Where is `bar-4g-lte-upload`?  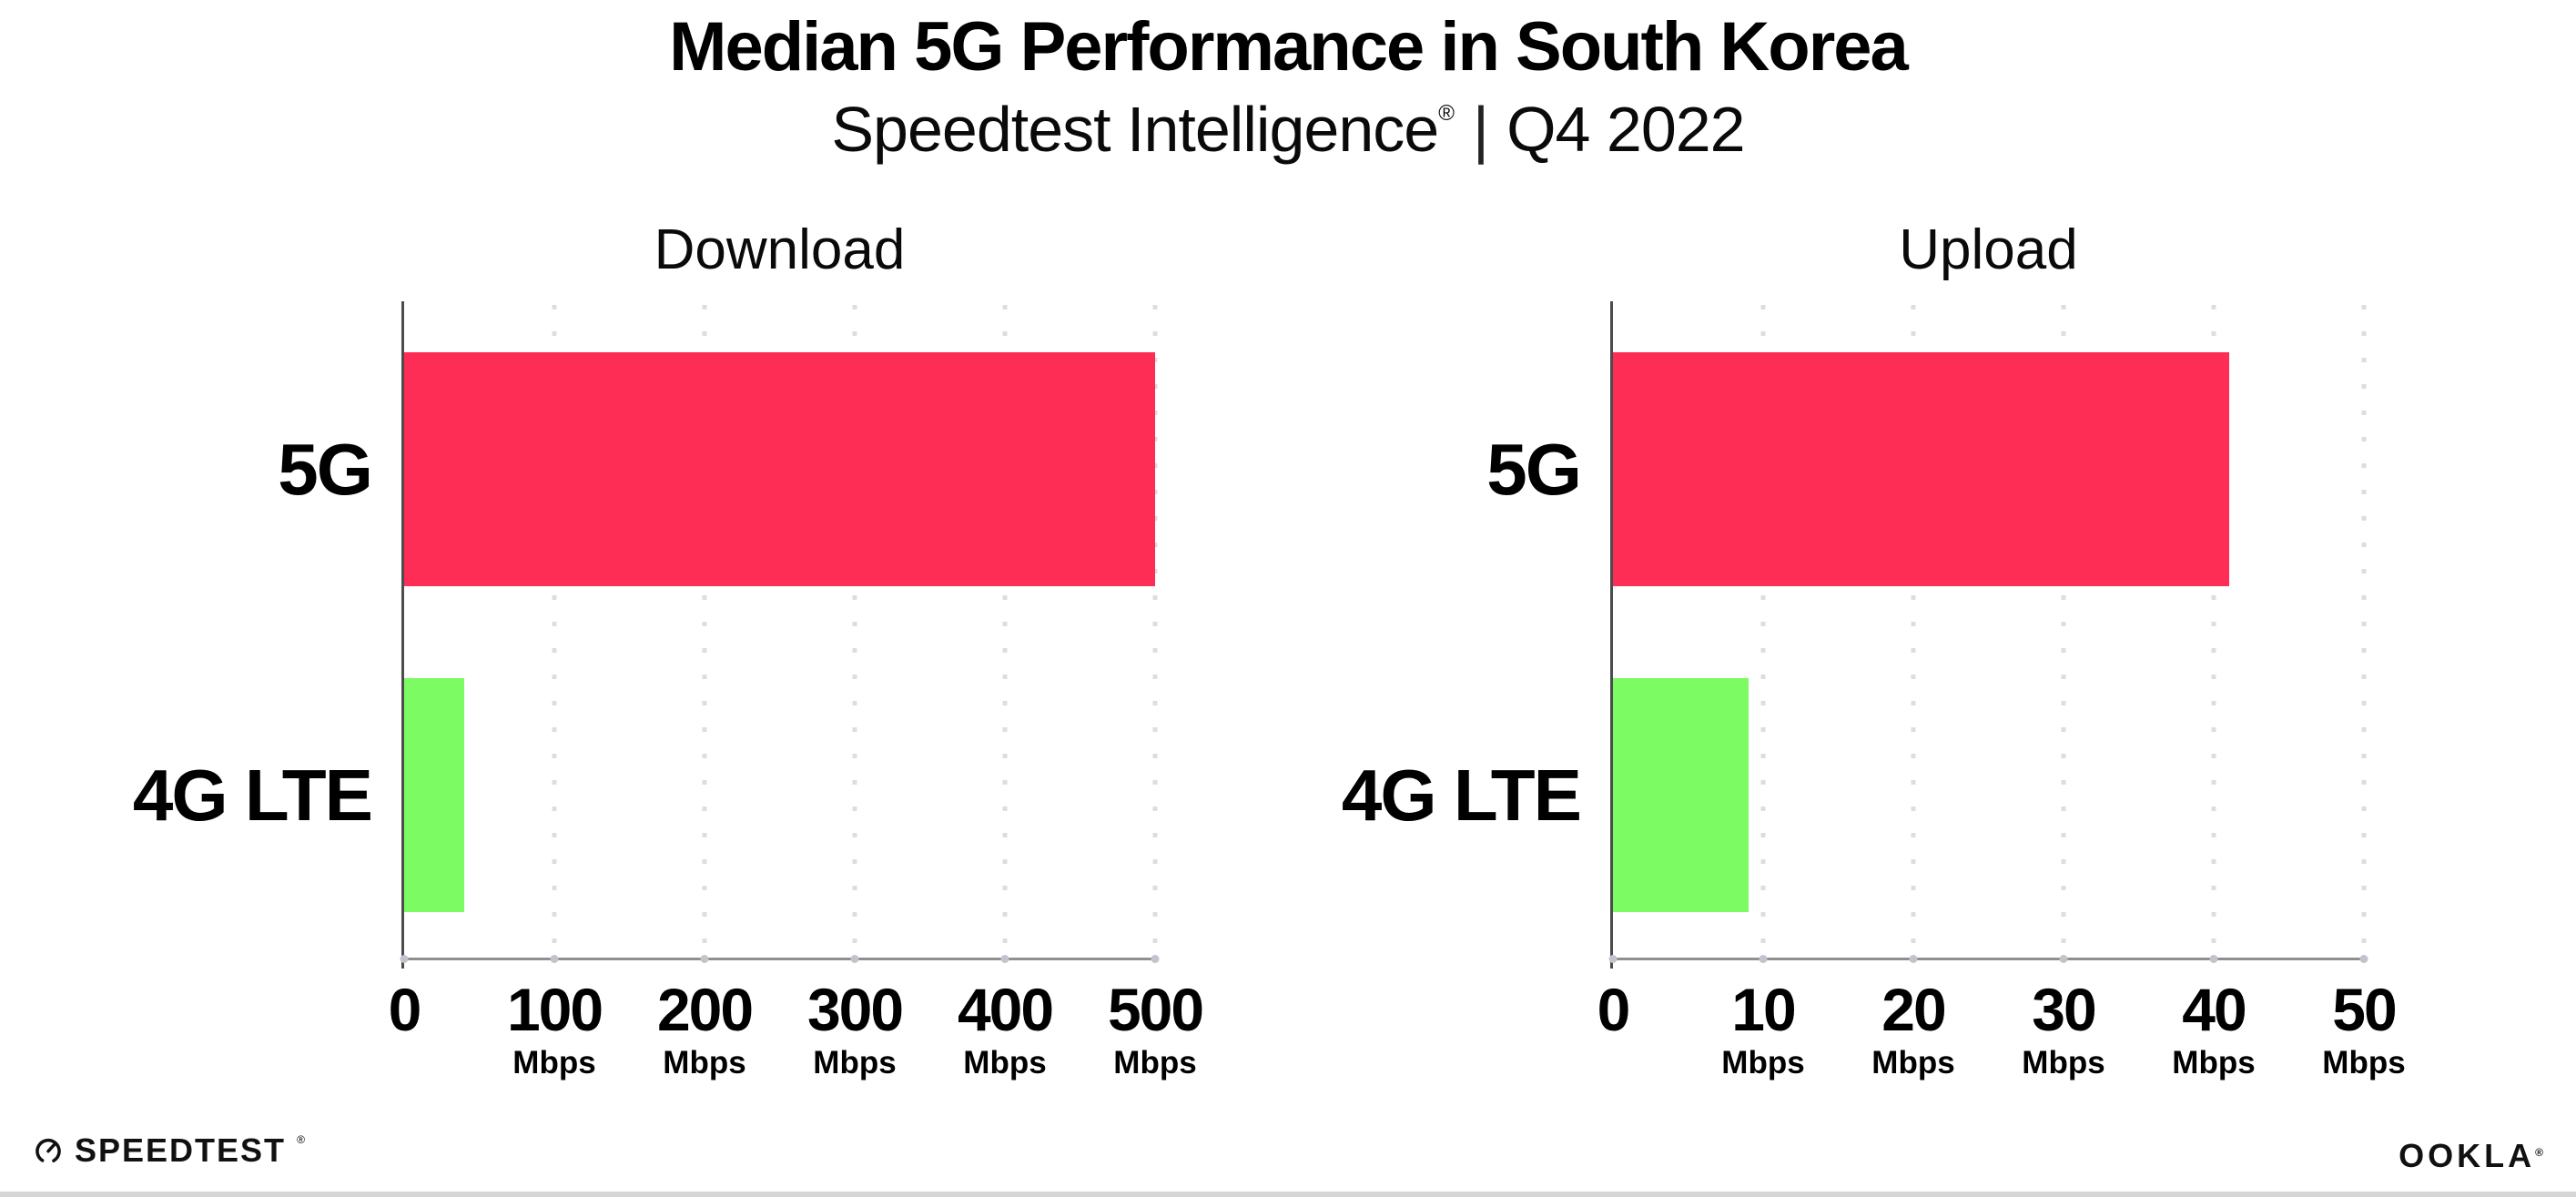 bar-4g-lte-upload is located at coordinates (1681, 795).